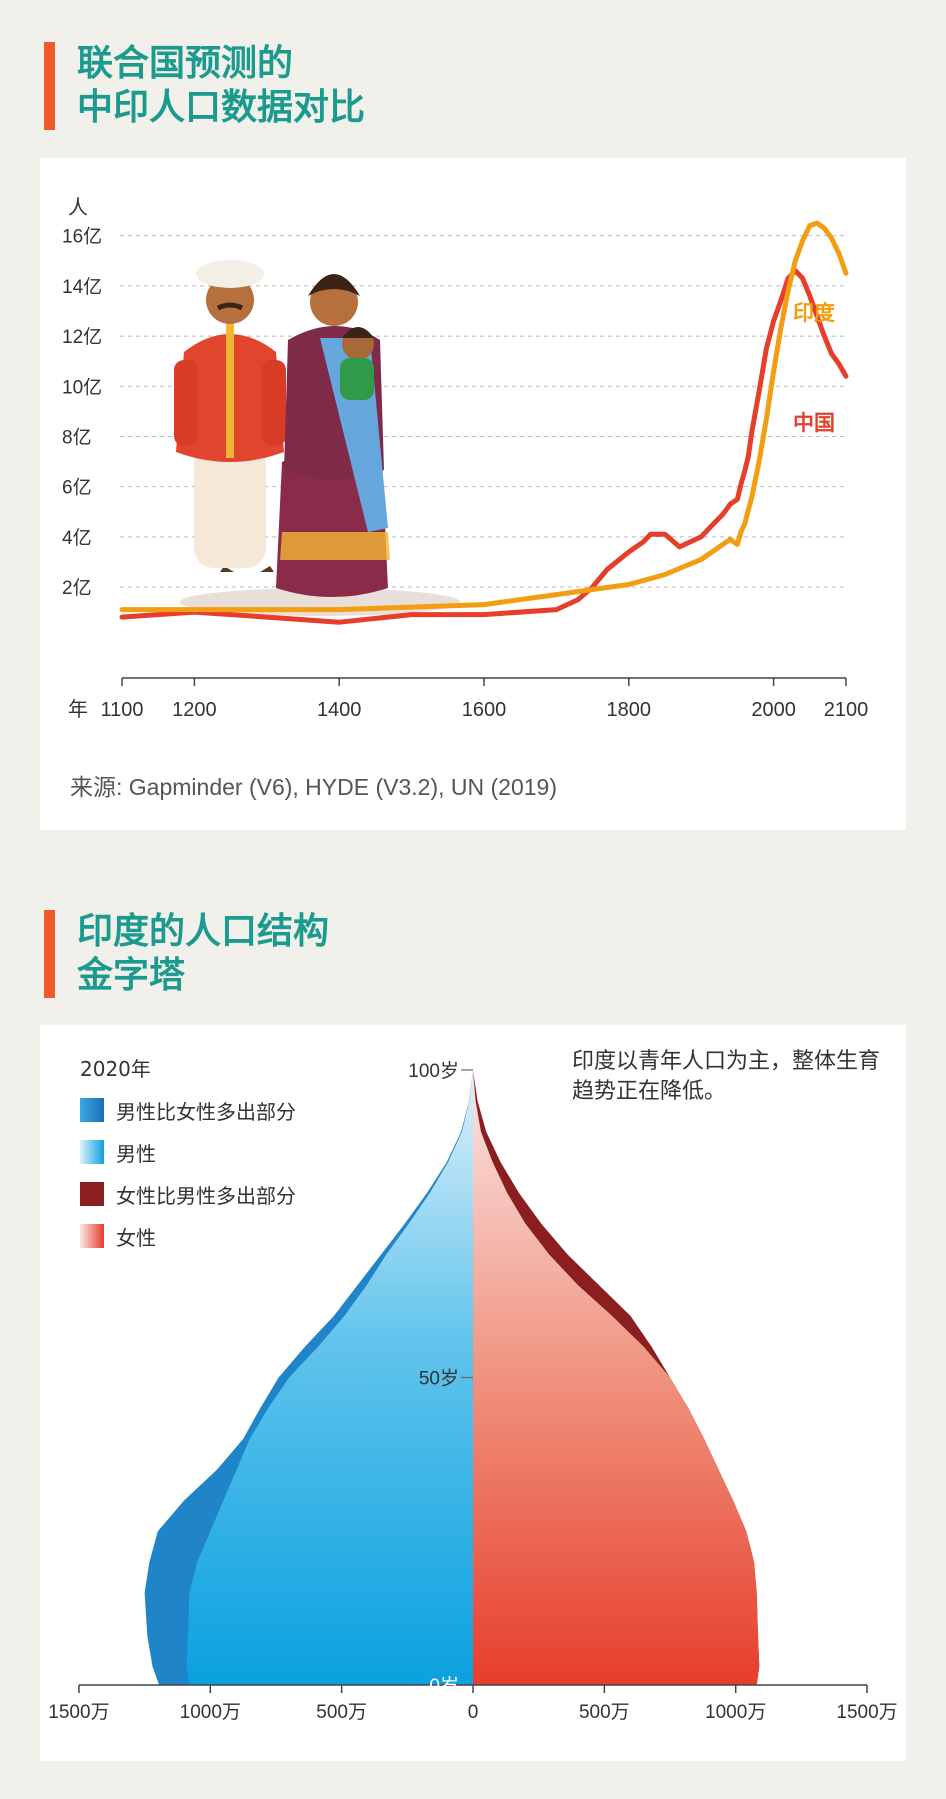 The width and height of the screenshot is (946, 1799). Describe the element at coordinates (221, 107) in the screenshot. I see `title-line-2: 中印人口数据对比` at that location.